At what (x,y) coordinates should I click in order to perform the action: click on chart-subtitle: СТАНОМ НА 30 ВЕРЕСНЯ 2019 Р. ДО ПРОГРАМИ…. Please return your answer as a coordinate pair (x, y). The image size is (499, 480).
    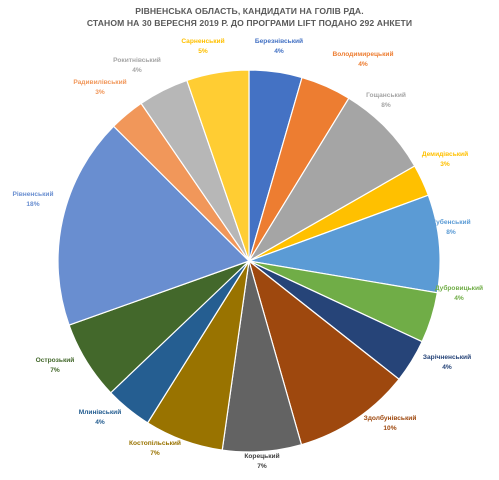
    Looking at the image, I should click on (249, 23).